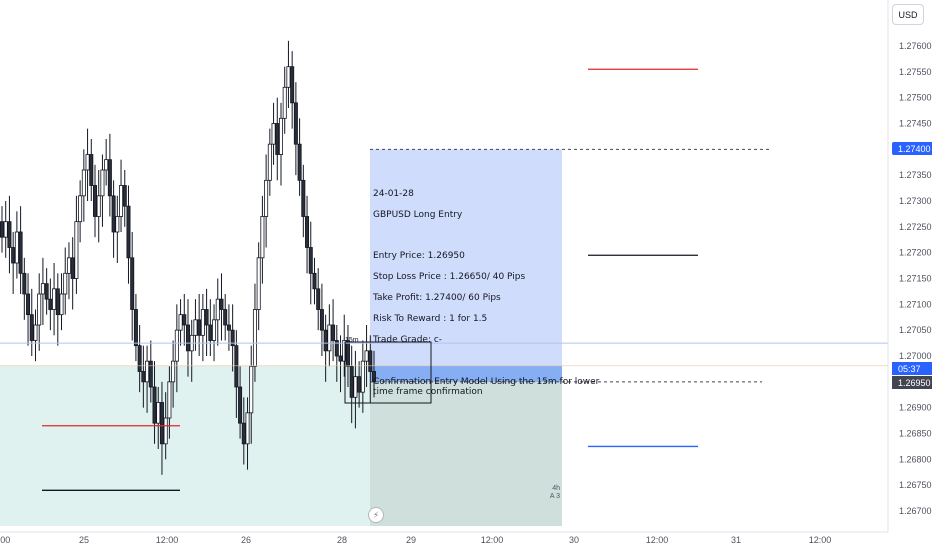  I want to click on currency-button: USD, so click(908, 14).